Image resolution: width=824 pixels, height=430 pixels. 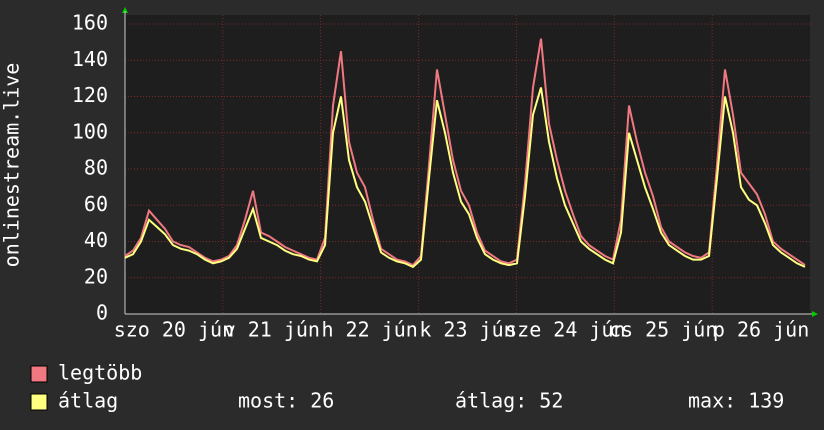 What do you see at coordinates (12, 165) in the screenshot?
I see `y-axis-label: onlinestream.live` at bounding box center [12, 165].